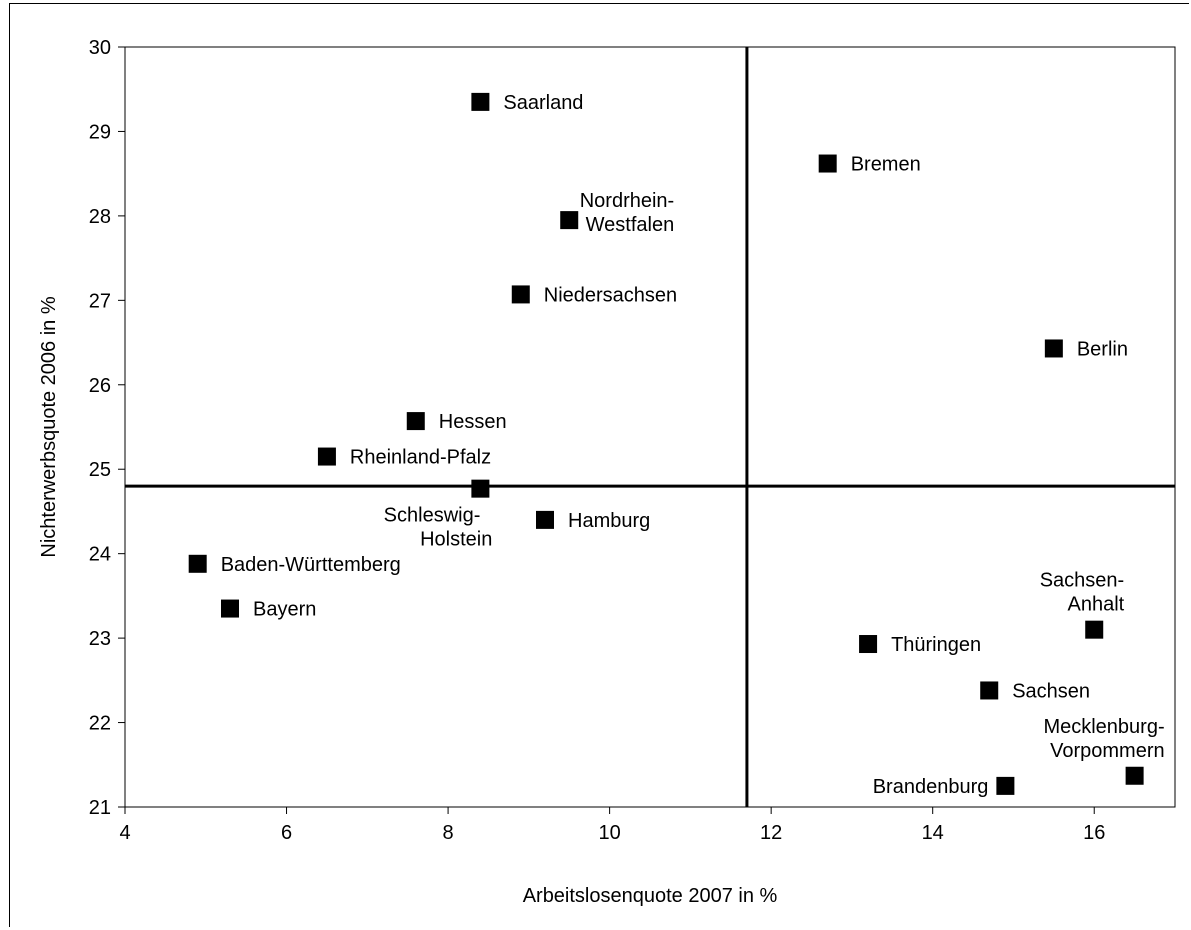  Describe the element at coordinates (100, 132) in the screenshot. I see `y-tick-label: 29` at that location.